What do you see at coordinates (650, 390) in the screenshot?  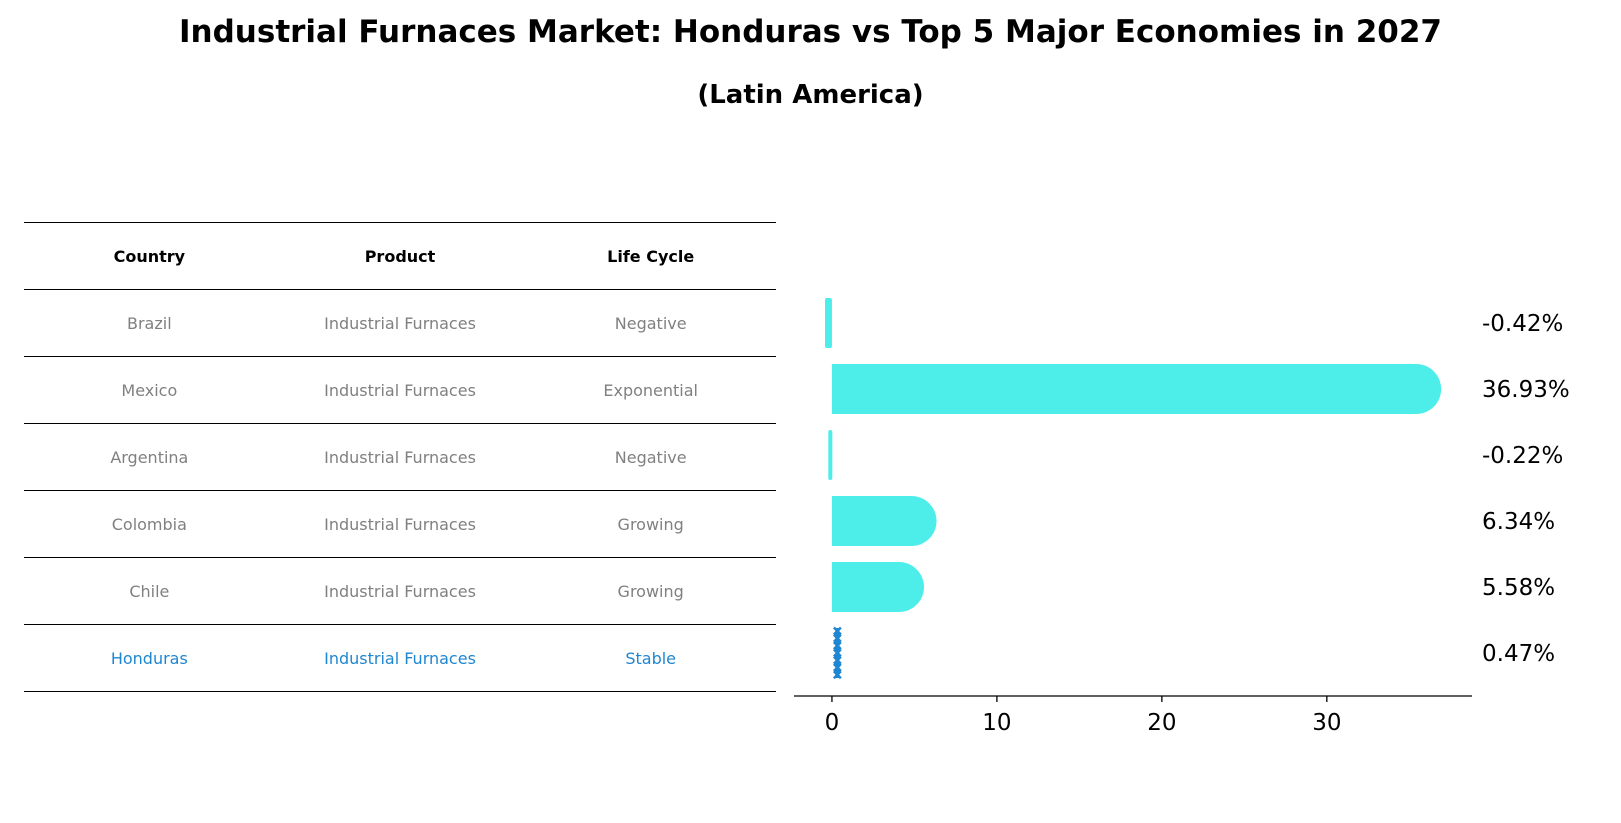 I see `life-cycle-cell: Exponential` at bounding box center [650, 390].